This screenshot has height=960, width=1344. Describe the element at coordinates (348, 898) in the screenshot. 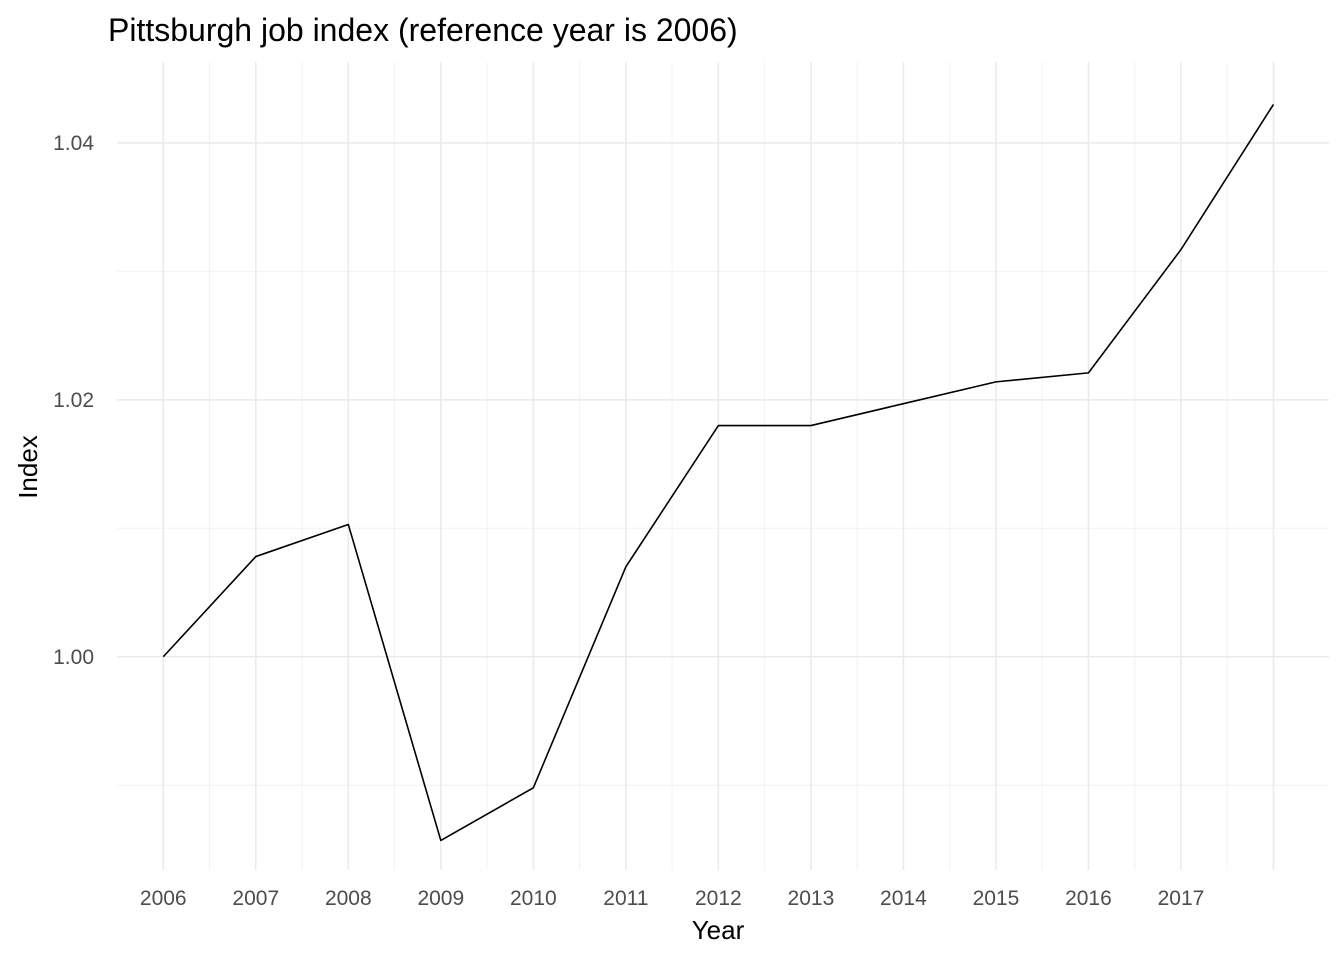

I see `x-tick-label: 2008` at that location.